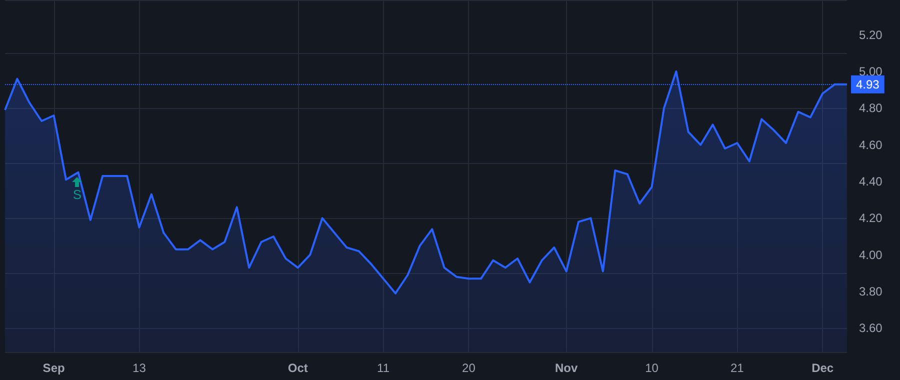  I want to click on x-tick-label: 10, so click(652, 368).